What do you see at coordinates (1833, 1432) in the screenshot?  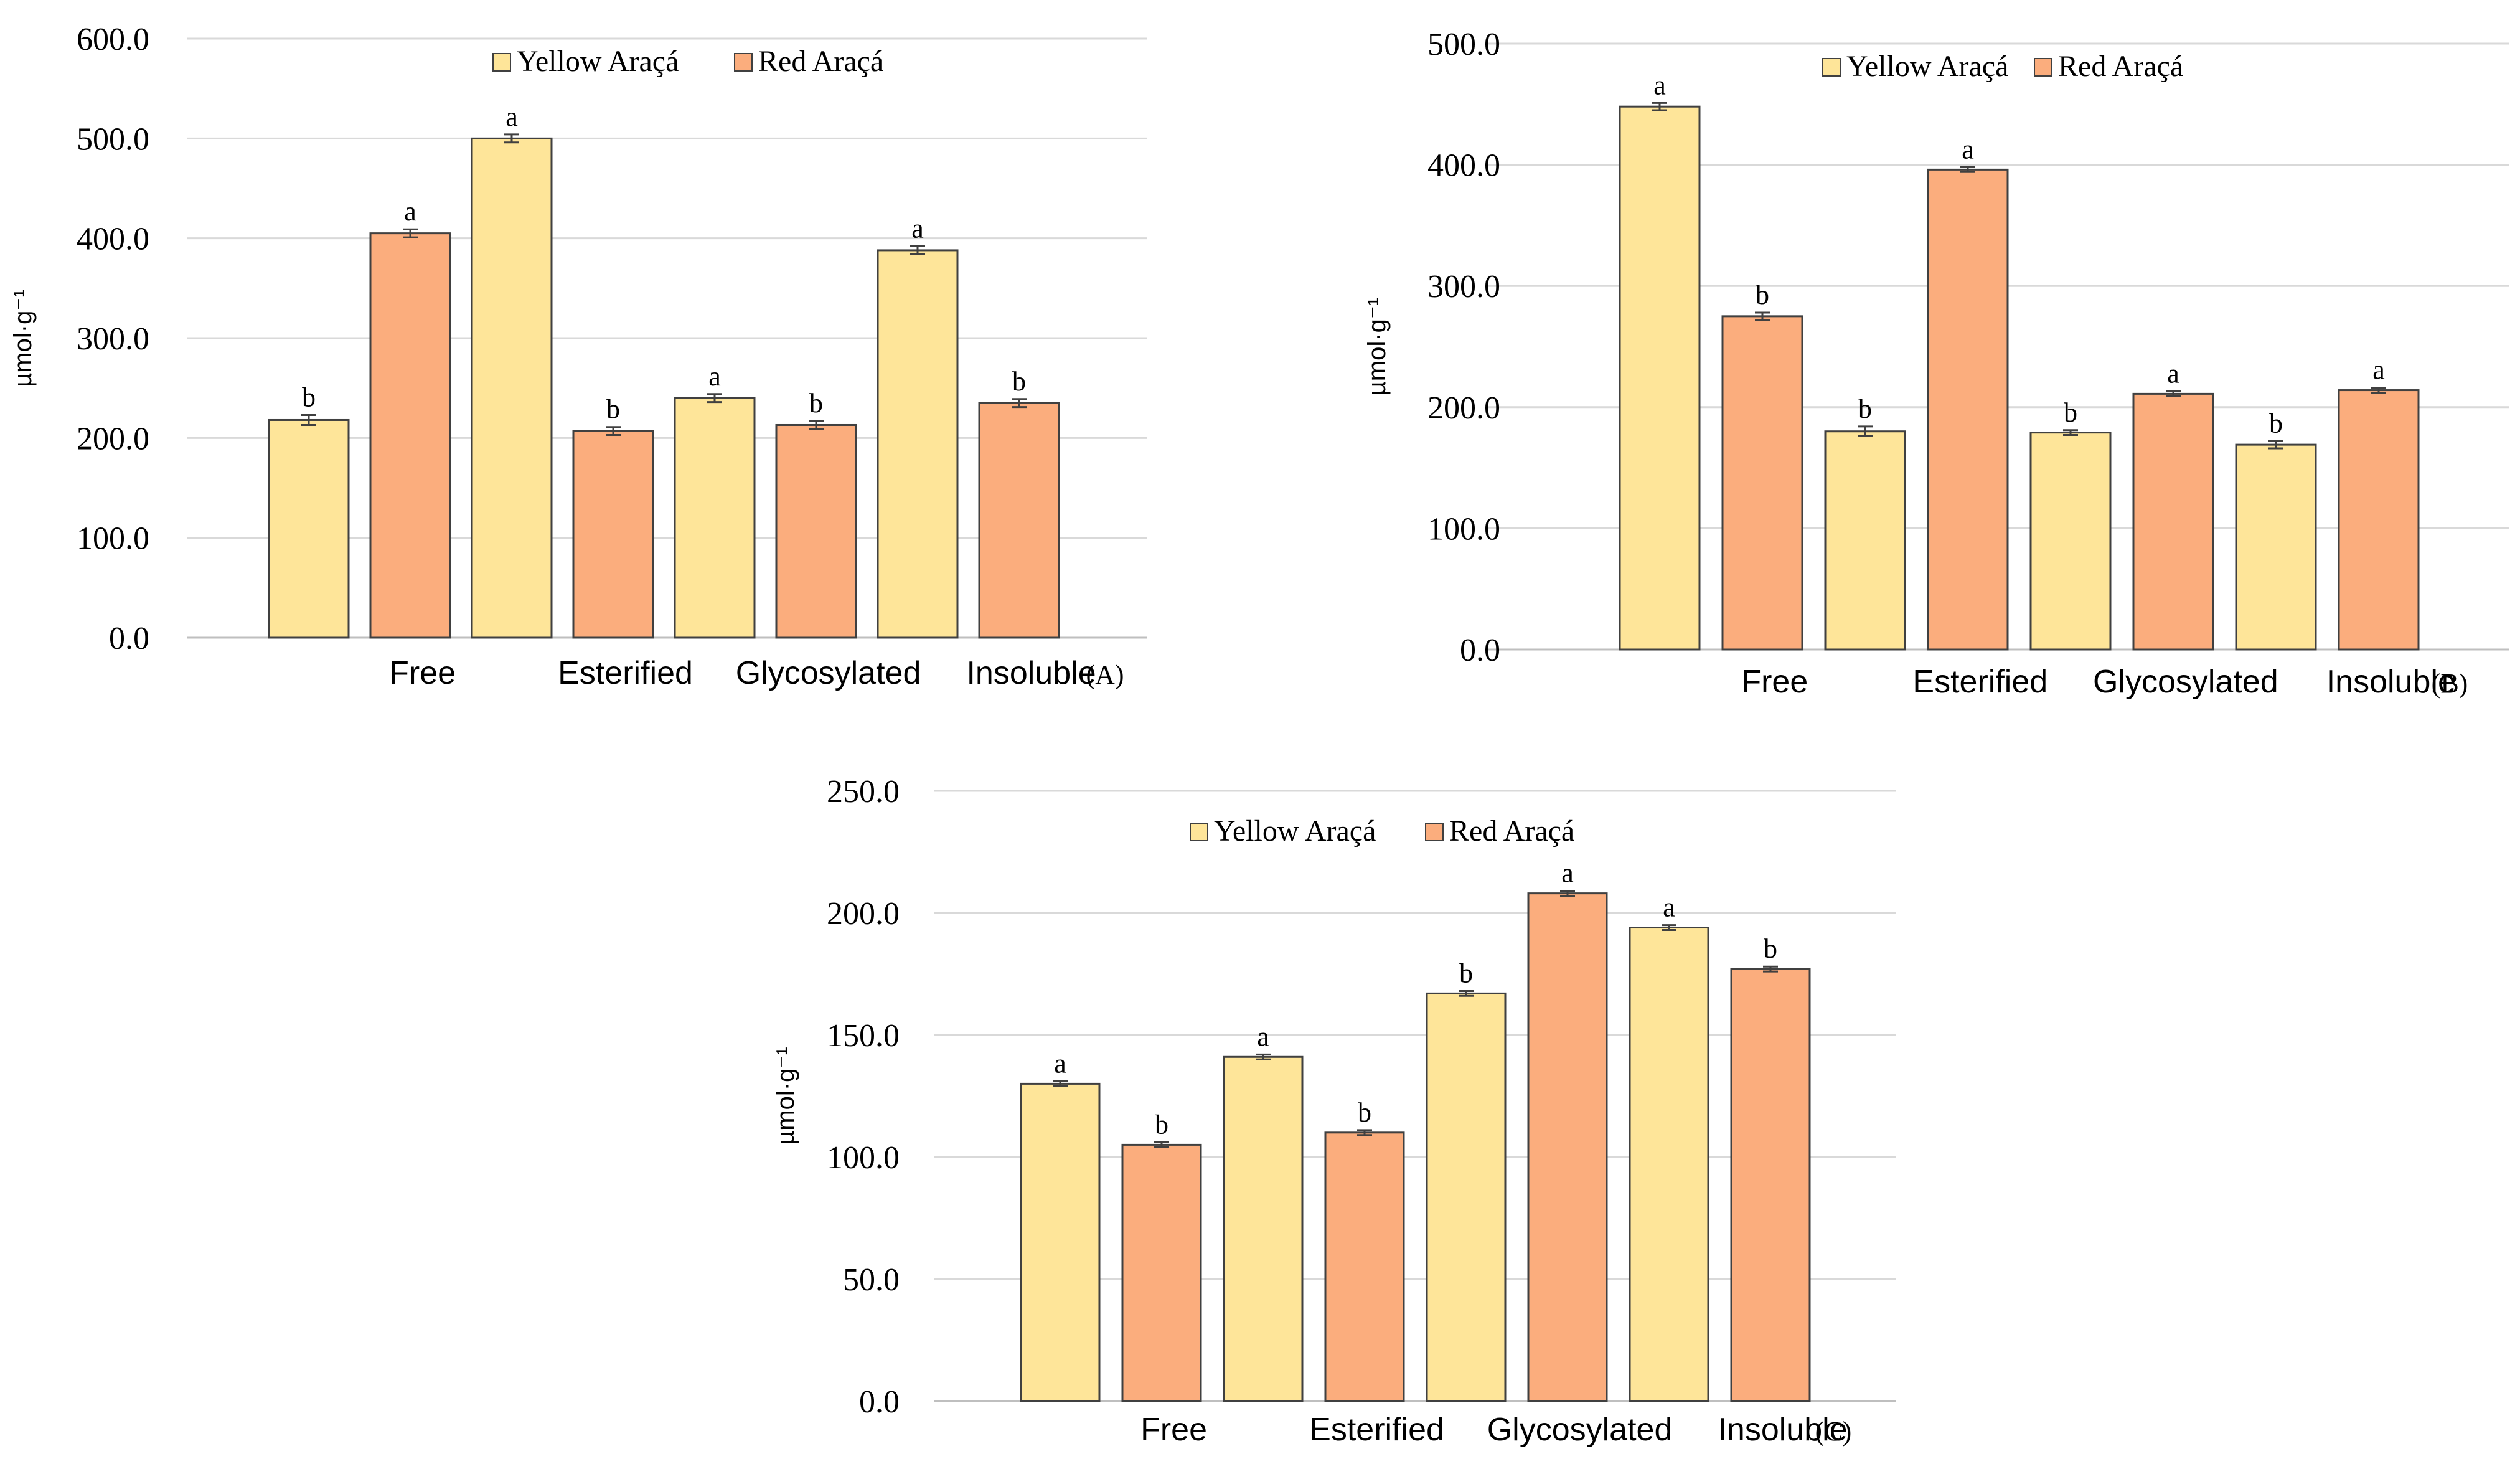 I see `panel-label: (C)` at bounding box center [1833, 1432].